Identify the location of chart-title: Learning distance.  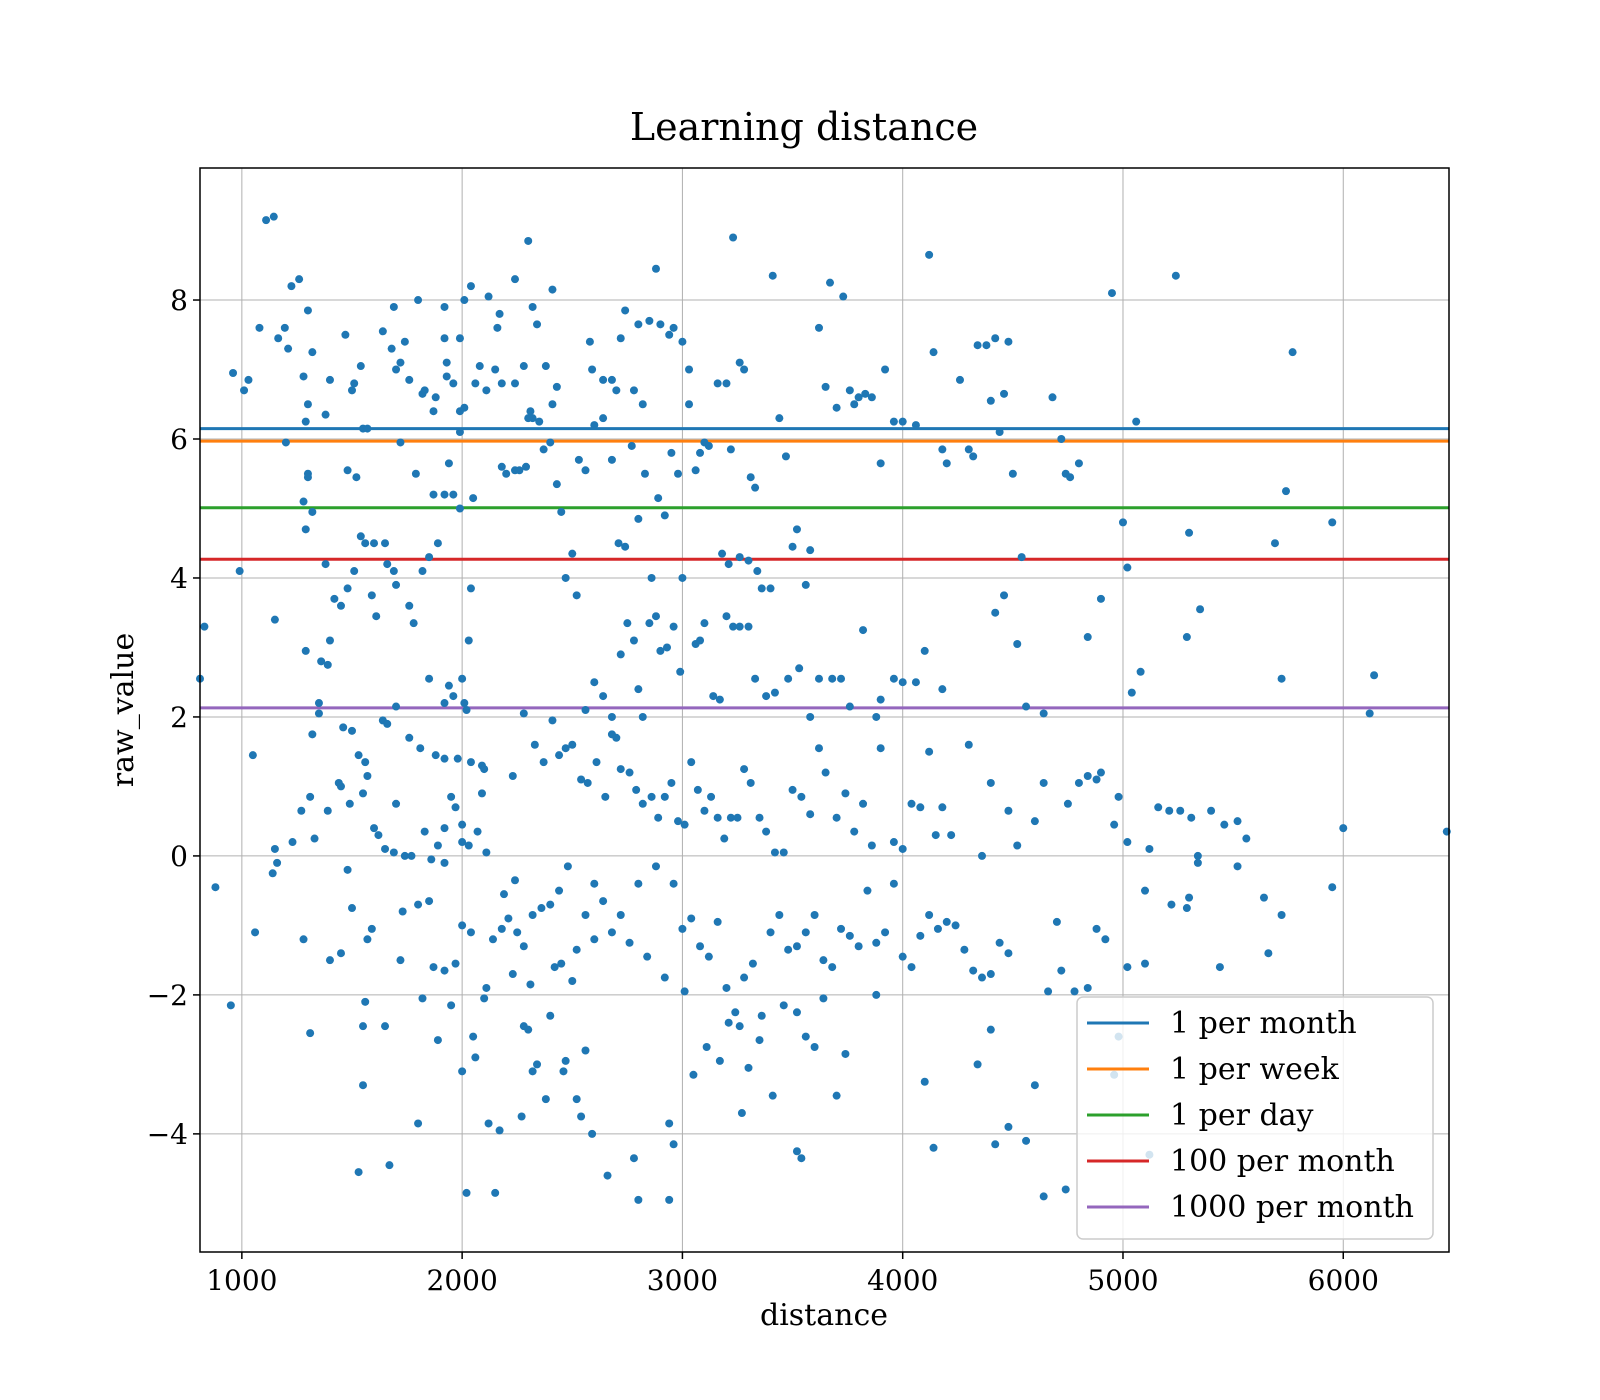
(804, 127).